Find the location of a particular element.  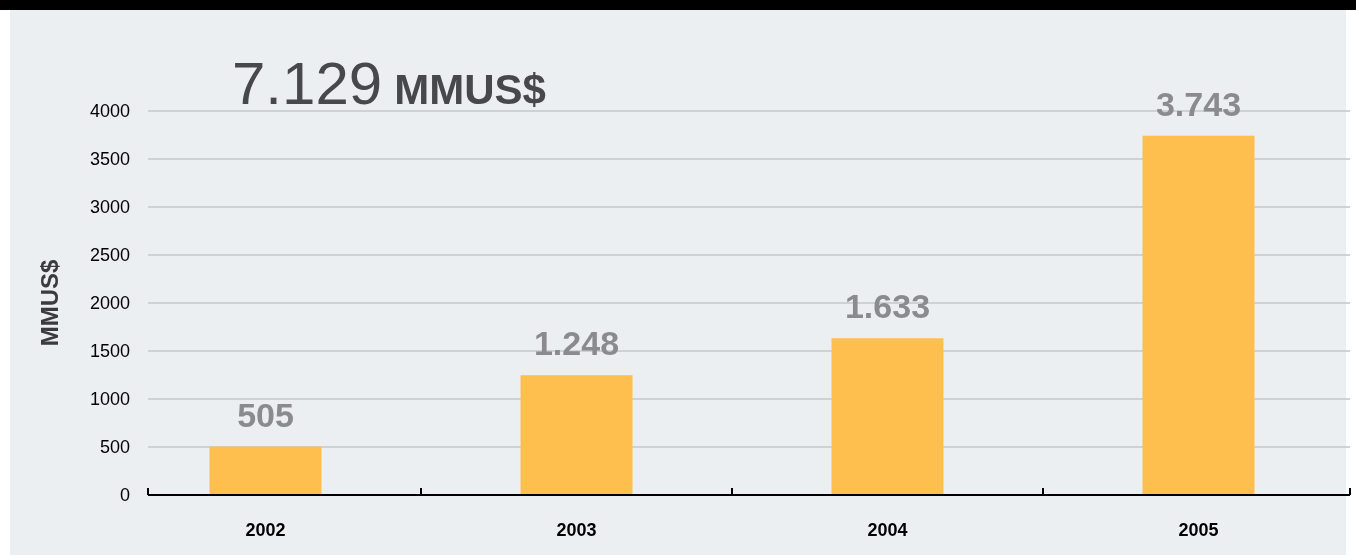

y-tick-label: 500 is located at coordinates (114, 447).